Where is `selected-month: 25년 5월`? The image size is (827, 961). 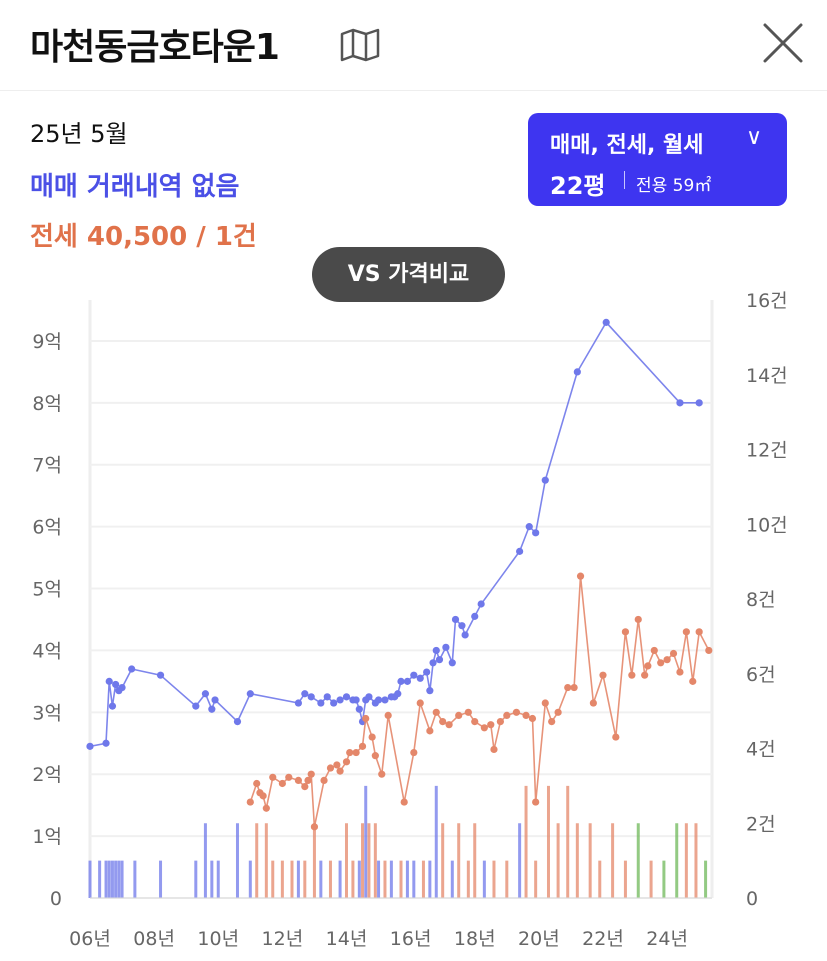
selected-month: 25년 5월 is located at coordinates (79, 134).